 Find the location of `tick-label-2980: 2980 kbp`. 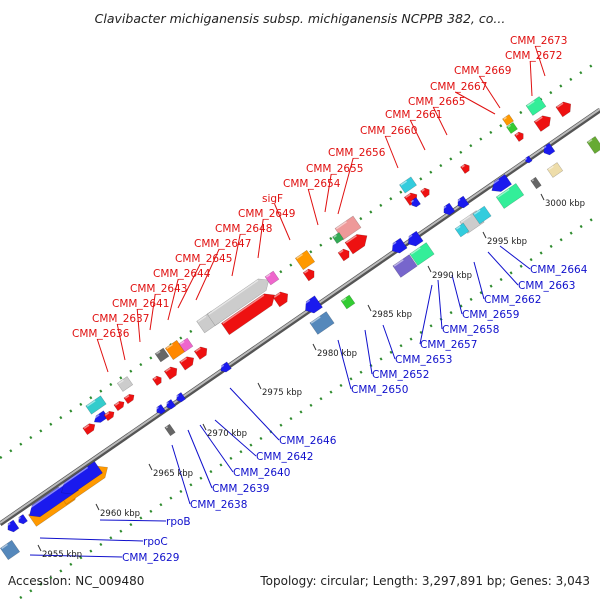

tick-label-2980: 2980 kbp is located at coordinates (337, 354).